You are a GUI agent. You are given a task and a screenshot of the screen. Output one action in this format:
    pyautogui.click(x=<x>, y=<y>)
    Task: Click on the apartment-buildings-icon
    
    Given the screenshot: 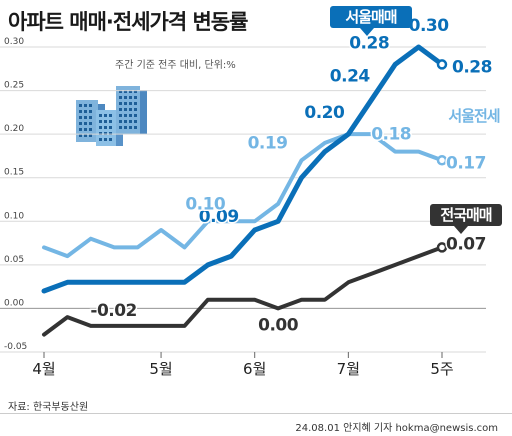 What is the action you would take?
    pyautogui.click(x=111, y=116)
    